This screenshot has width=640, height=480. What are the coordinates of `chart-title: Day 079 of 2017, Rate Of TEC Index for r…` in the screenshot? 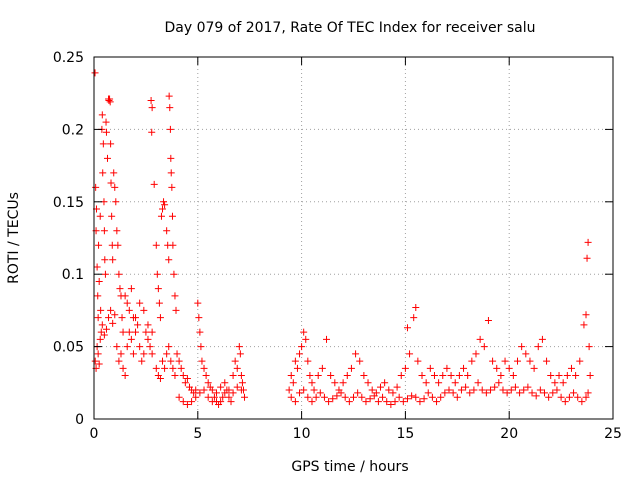 It's located at (349, 28).